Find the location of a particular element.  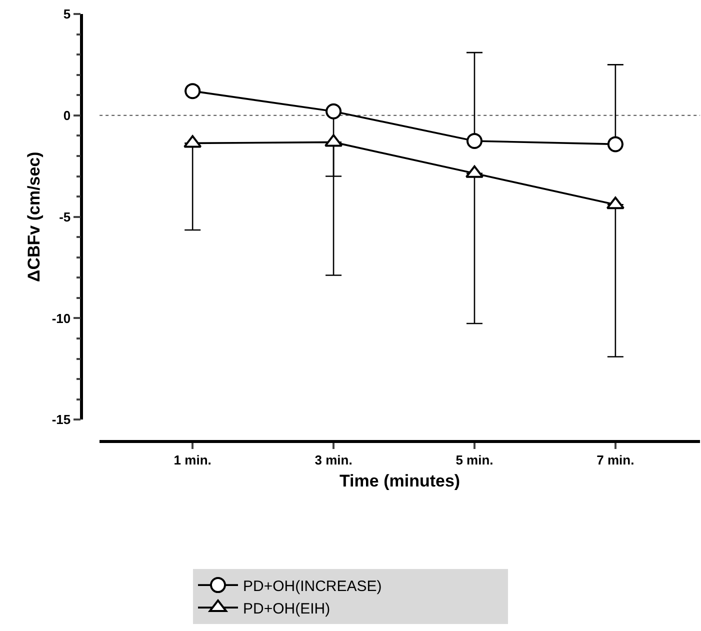

y-axis-title: ΔCBFv (cm/sec) is located at coordinates (34, 217).